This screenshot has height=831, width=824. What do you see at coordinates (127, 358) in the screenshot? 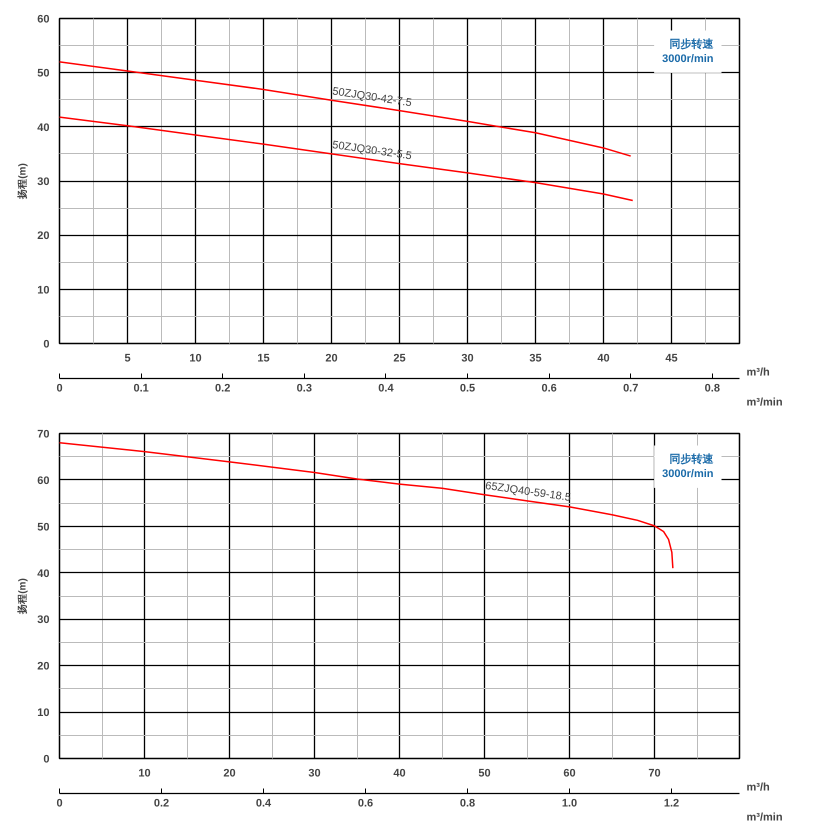
I see `x-tick-label: 5` at bounding box center [127, 358].